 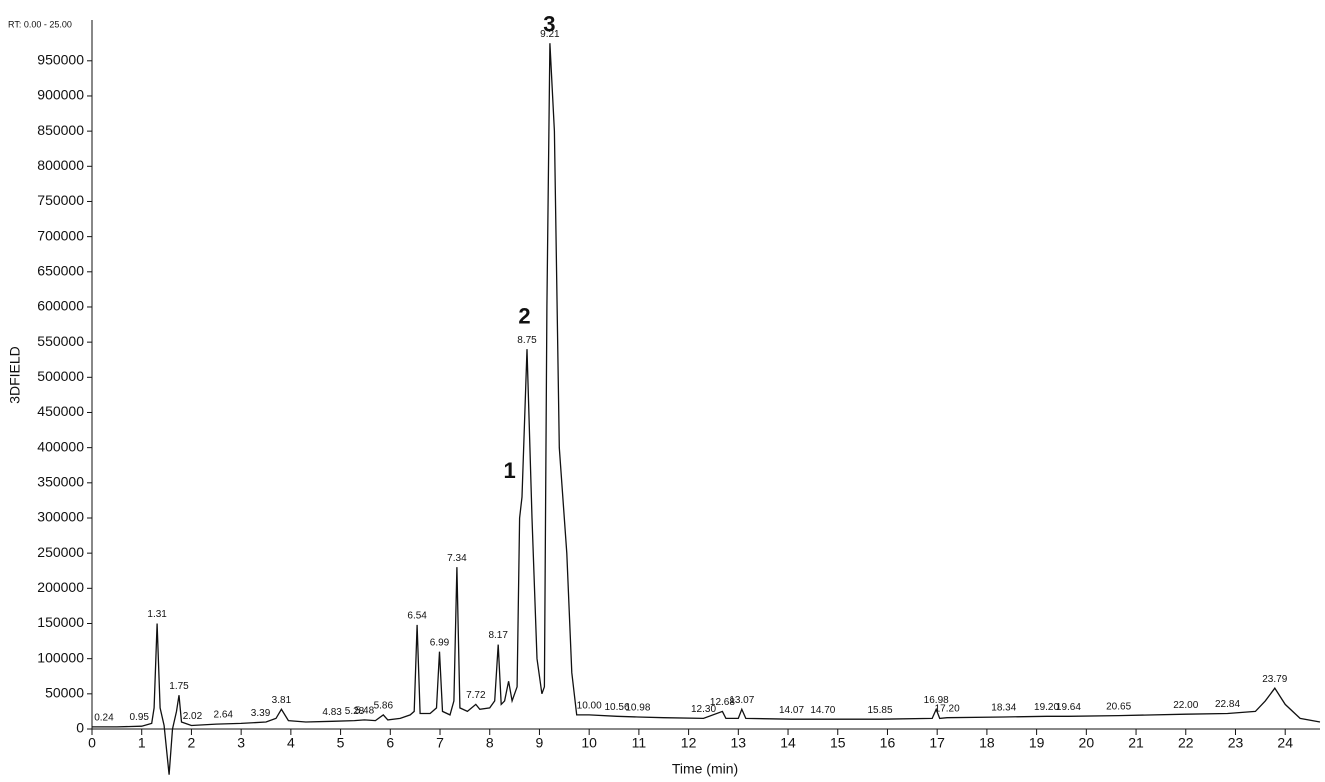 I want to click on y-tick-label: 0, so click(x=80, y=728).